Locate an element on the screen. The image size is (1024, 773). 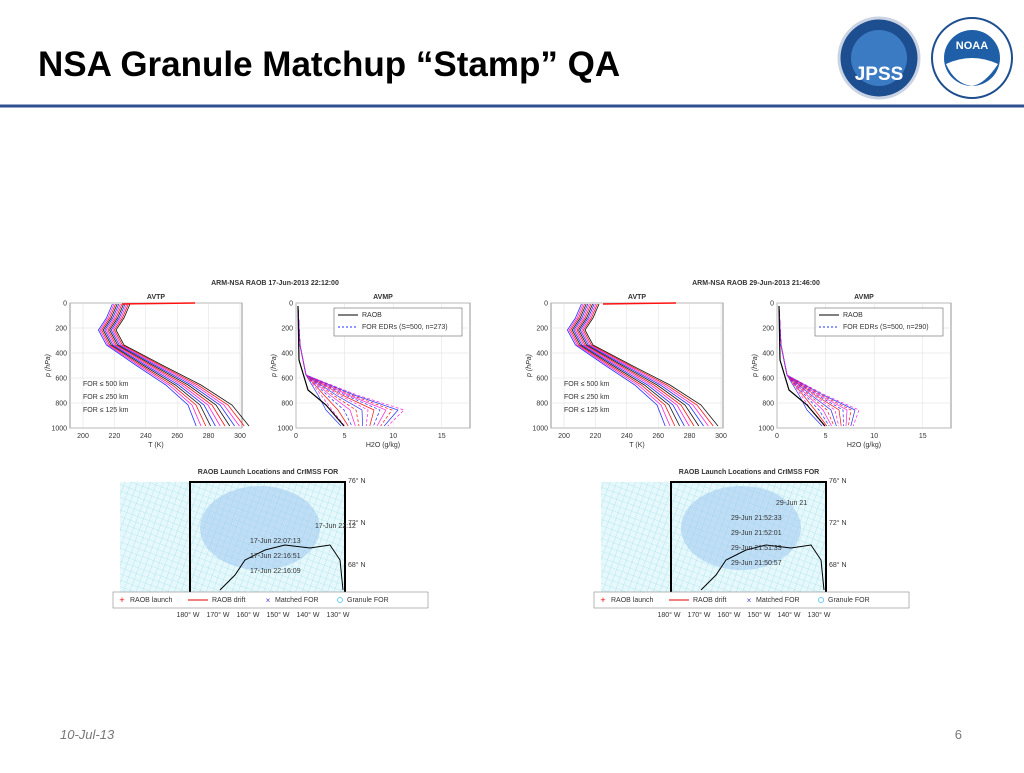
humidity-profile is located at coordinates (351, 366).